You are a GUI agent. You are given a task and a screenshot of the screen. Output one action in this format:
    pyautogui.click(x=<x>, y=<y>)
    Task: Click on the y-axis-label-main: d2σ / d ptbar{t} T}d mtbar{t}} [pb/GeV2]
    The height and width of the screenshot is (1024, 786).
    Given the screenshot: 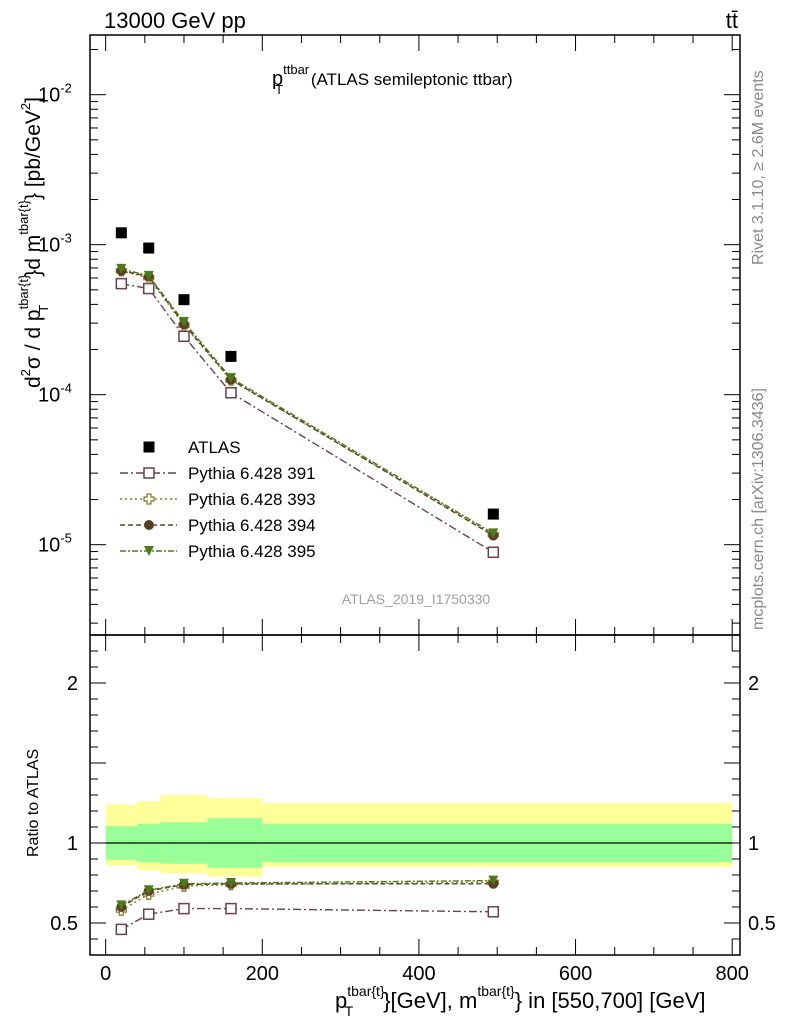 What is the action you would take?
    pyautogui.click(x=33, y=242)
    